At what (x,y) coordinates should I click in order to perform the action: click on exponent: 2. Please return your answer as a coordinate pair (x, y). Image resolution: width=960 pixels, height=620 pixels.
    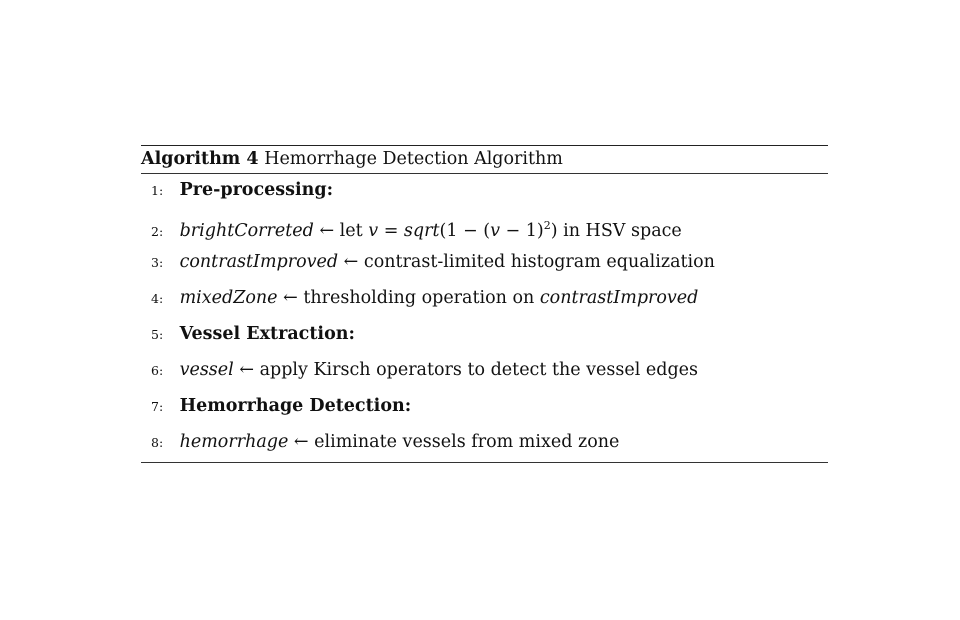
    Looking at the image, I should click on (547, 225).